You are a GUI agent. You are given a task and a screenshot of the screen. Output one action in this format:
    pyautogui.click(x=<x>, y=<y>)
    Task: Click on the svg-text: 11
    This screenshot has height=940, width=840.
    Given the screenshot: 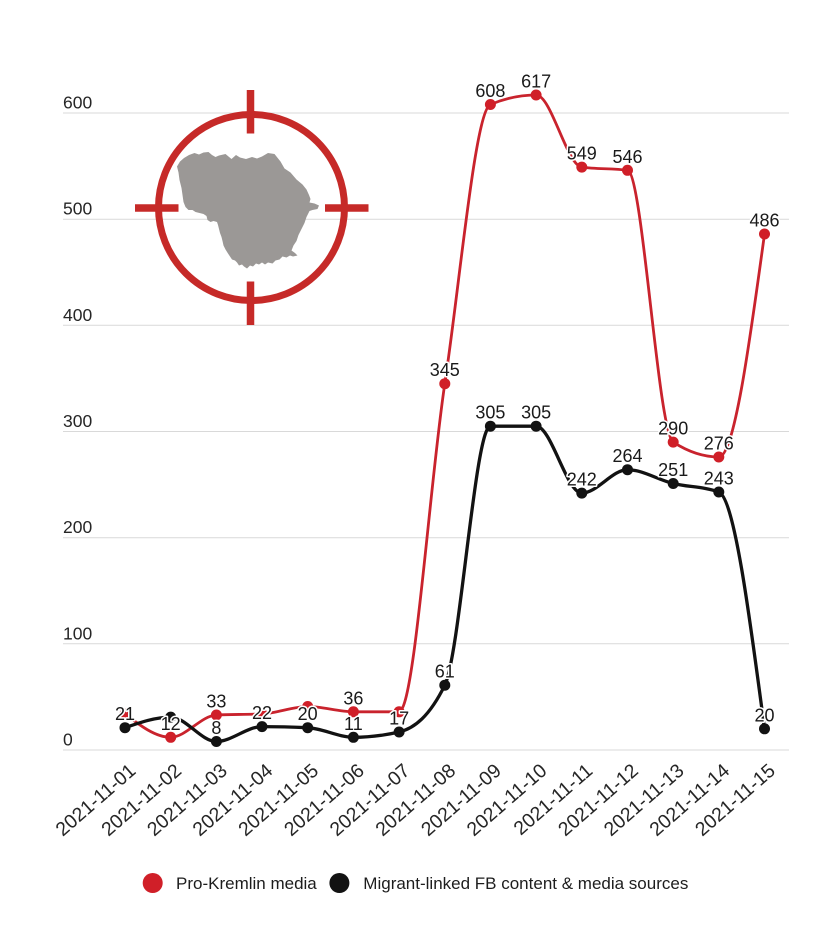 What is the action you would take?
    pyautogui.click(x=353, y=724)
    